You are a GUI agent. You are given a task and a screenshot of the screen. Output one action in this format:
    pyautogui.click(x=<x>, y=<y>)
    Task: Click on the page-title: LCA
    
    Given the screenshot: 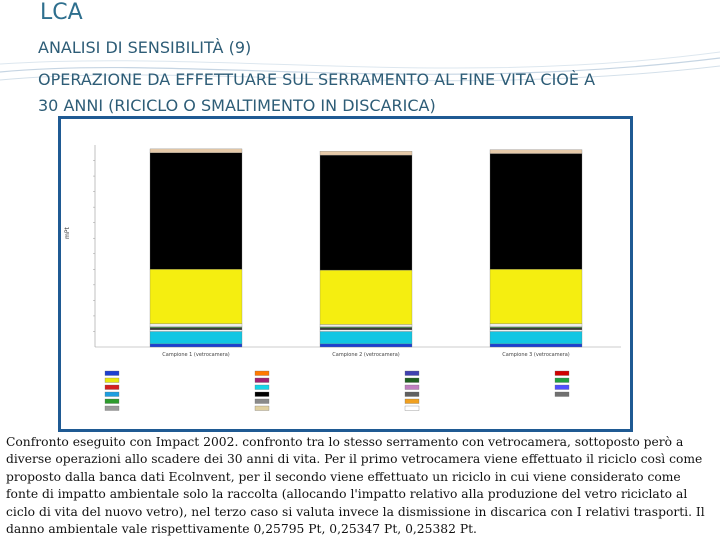 What is the action you would take?
    pyautogui.click(x=61, y=12)
    